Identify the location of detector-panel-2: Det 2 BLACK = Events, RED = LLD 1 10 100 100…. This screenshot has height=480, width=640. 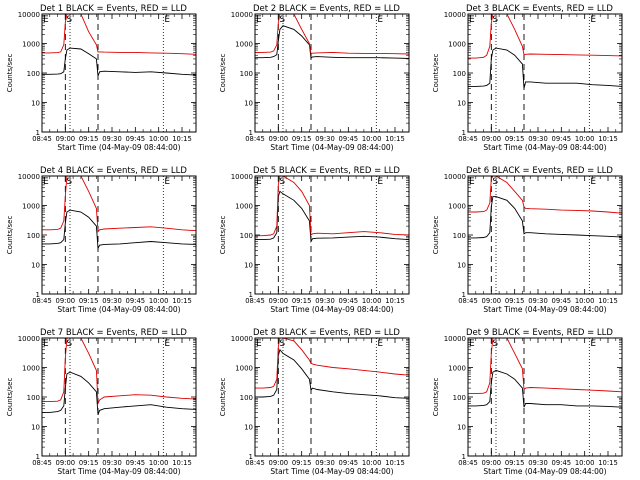
(314, 78).